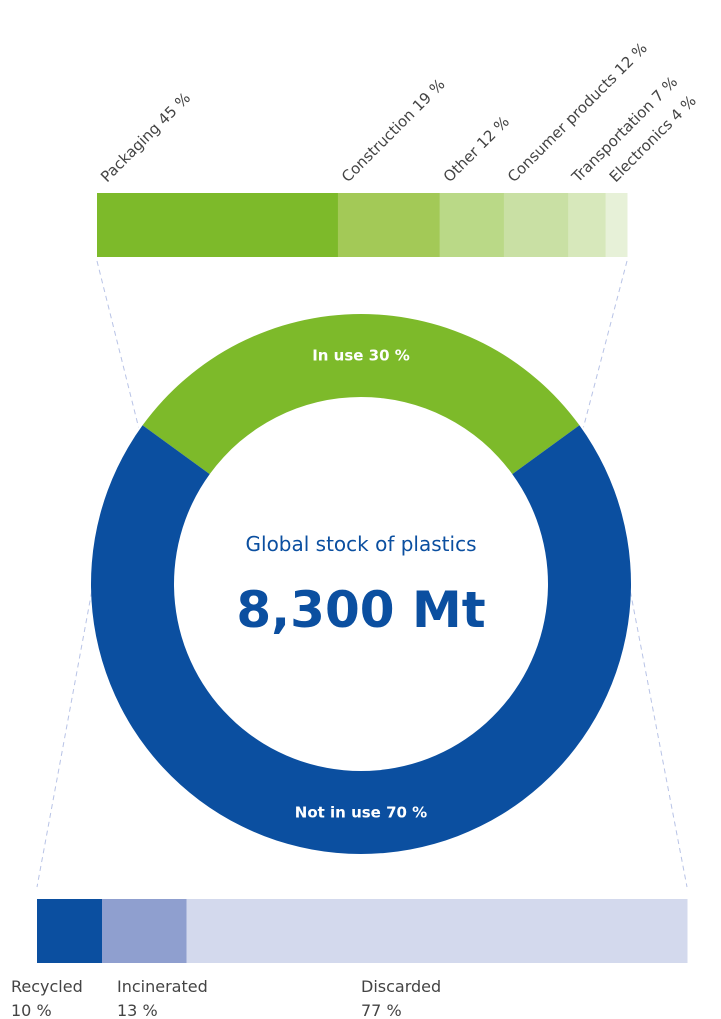 This screenshot has width=721, height=1019. I want to click on fate-name-incinerated: Incinerated, so click(162, 986).